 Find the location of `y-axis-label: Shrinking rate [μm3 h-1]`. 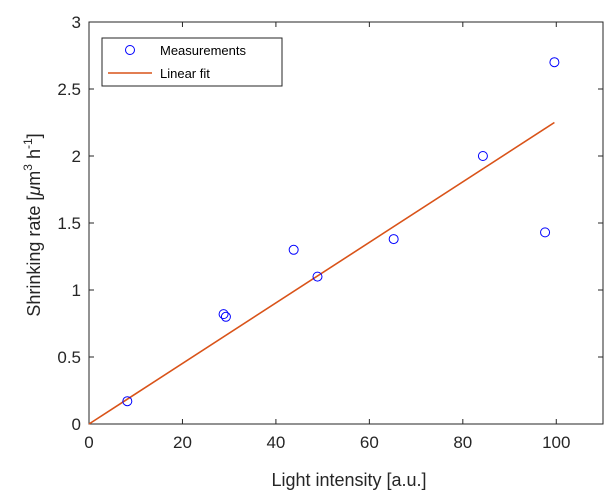

y-axis-label: Shrinking rate [μm3 h-1] is located at coordinates (32, 224).